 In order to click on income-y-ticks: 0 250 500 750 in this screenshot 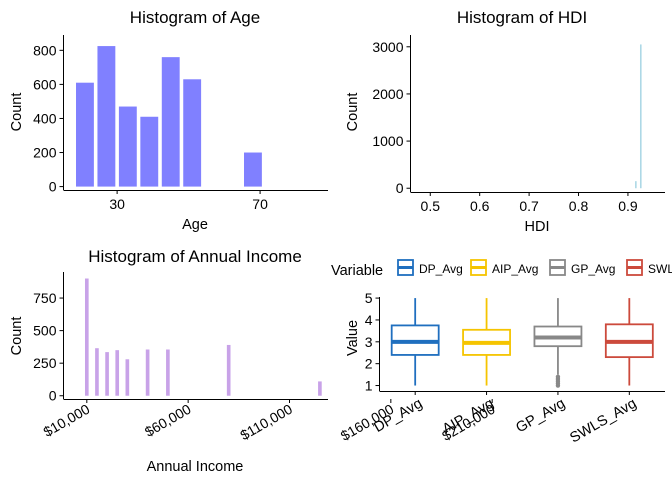, I will do `click(48, 347)`.